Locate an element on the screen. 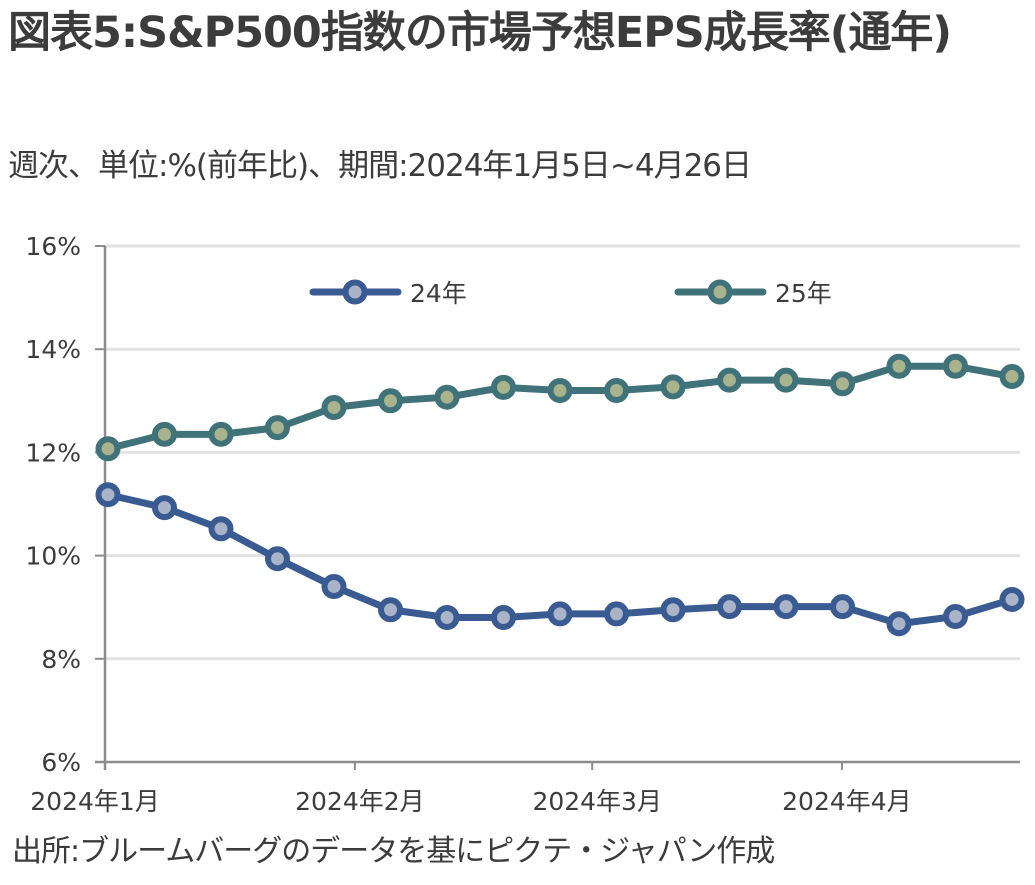  legend-item-1: 24年 is located at coordinates (388, 293).